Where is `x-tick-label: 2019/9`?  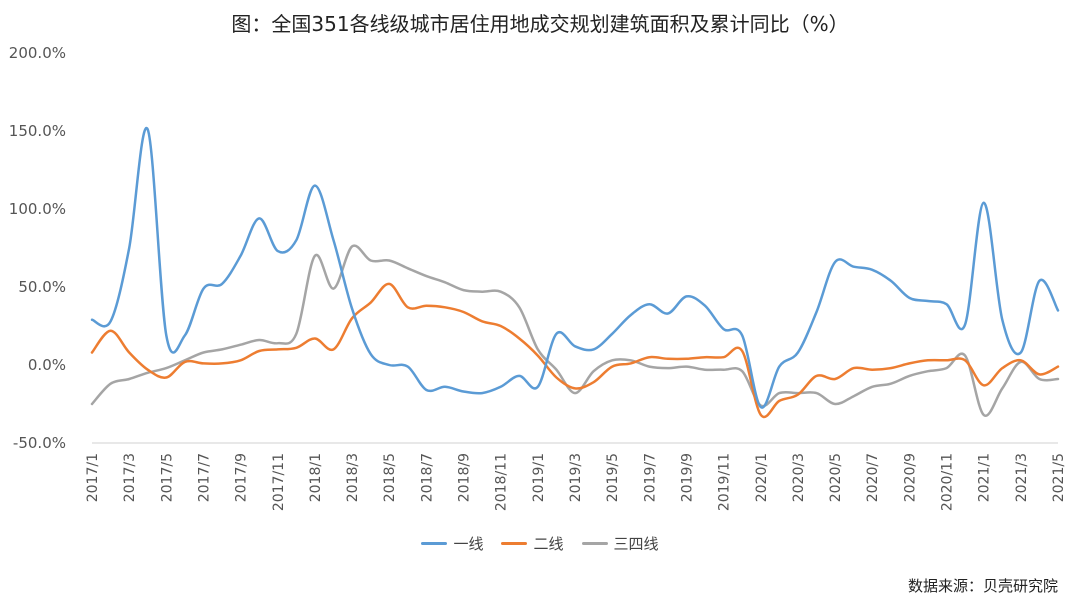
x-tick-label: 2019/9 is located at coordinates (687, 477).